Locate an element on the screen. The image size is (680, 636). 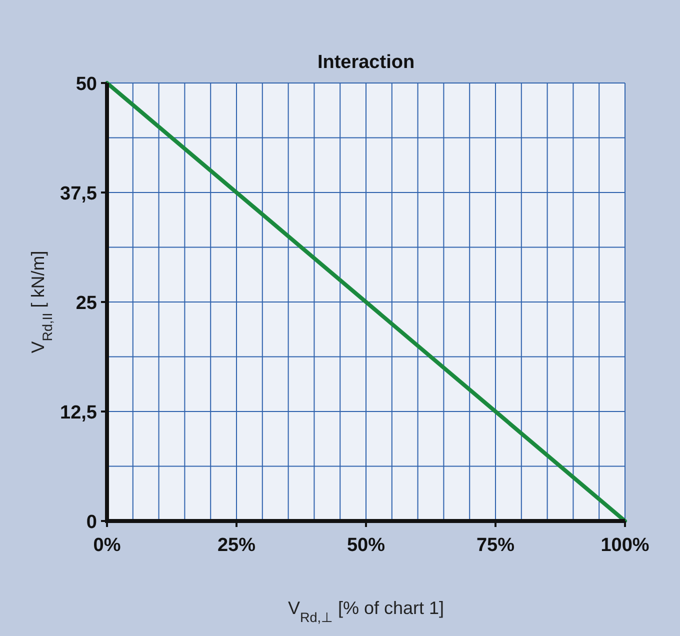
x-tick-label: 0% is located at coordinates (107, 545).